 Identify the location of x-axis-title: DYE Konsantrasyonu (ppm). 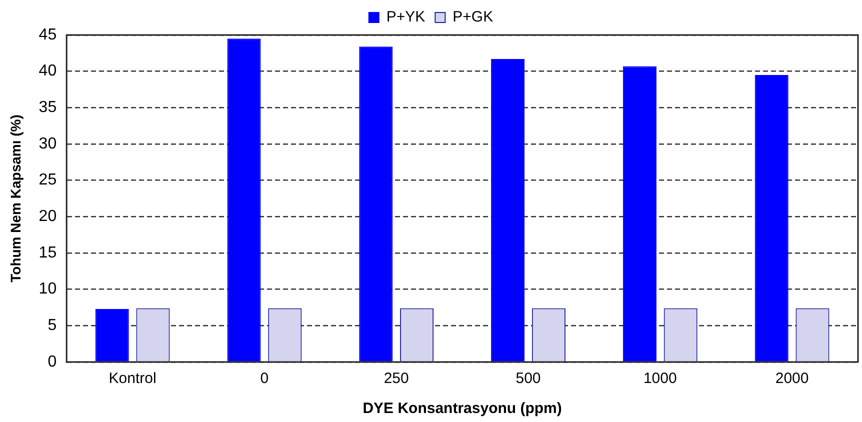
(462, 409).